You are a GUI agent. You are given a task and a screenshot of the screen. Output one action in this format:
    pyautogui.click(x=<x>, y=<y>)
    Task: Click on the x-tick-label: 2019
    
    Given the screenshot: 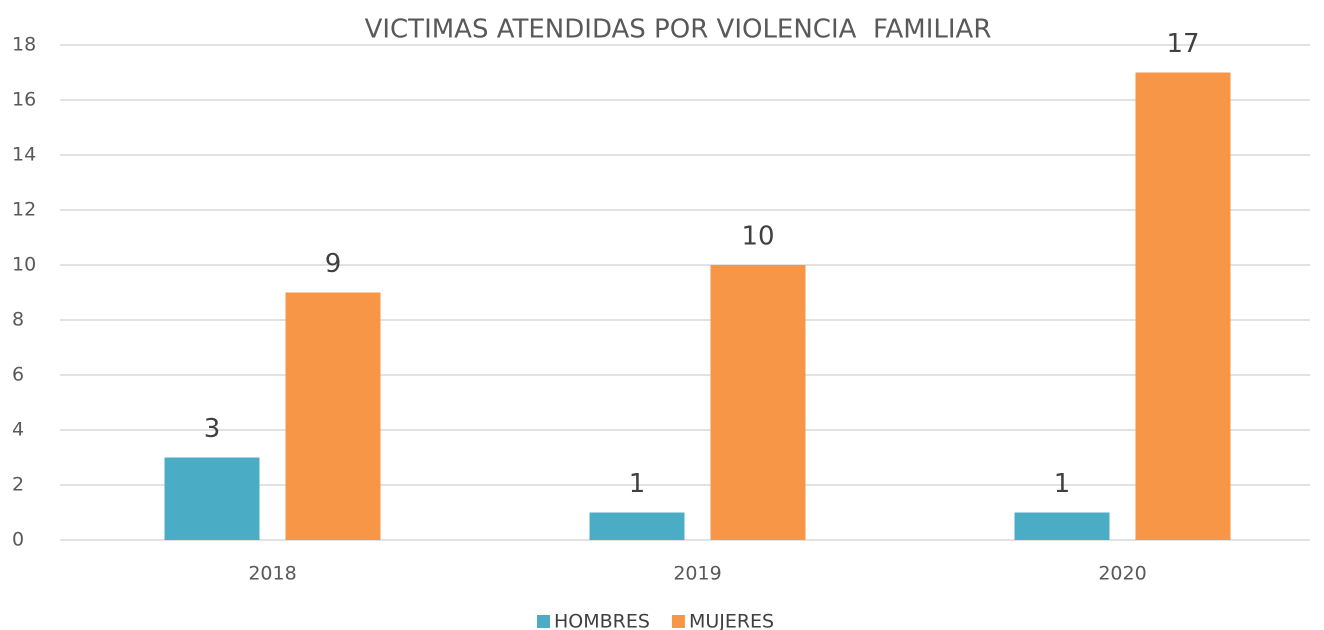 What is the action you would take?
    pyautogui.click(x=697, y=574)
    